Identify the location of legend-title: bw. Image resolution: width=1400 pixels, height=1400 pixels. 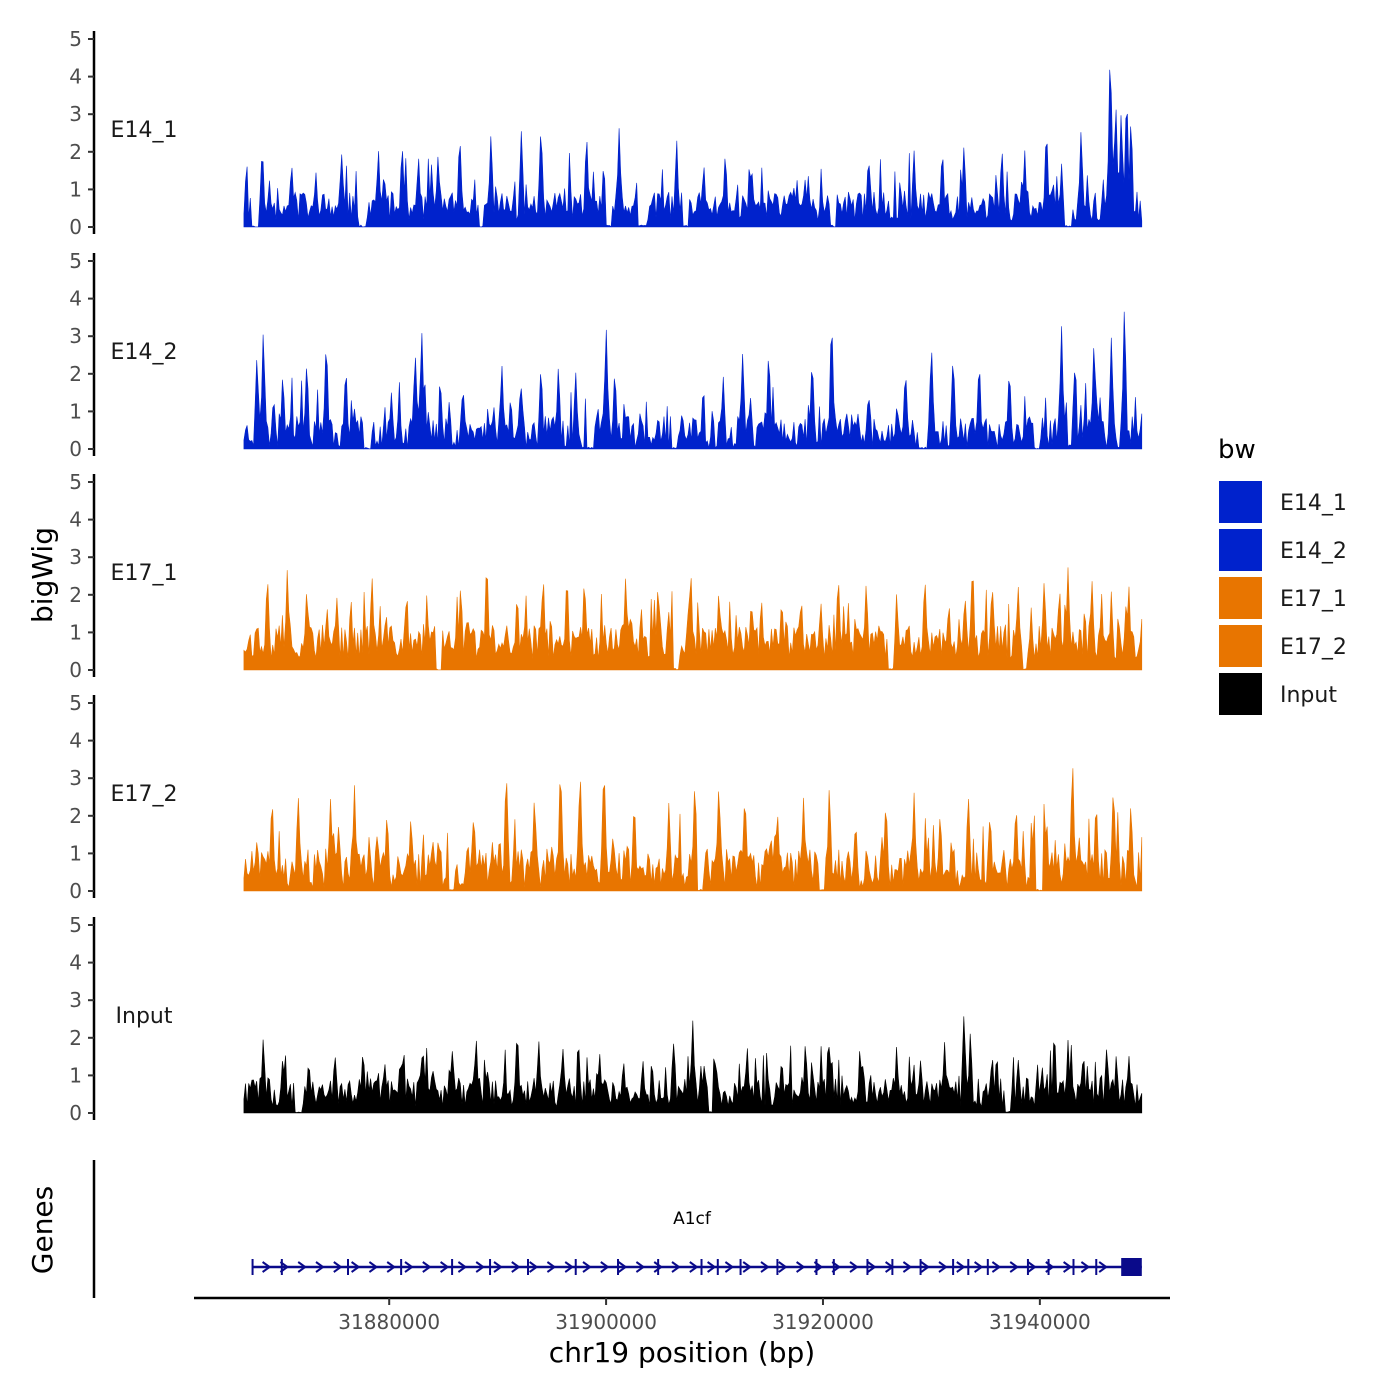
(1237, 450).